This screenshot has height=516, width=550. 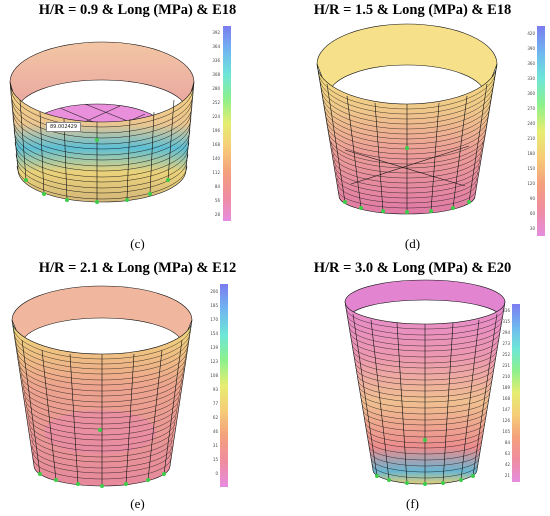 What do you see at coordinates (215, 403) in the screenshot?
I see `legend-tick: 77` at bounding box center [215, 403].